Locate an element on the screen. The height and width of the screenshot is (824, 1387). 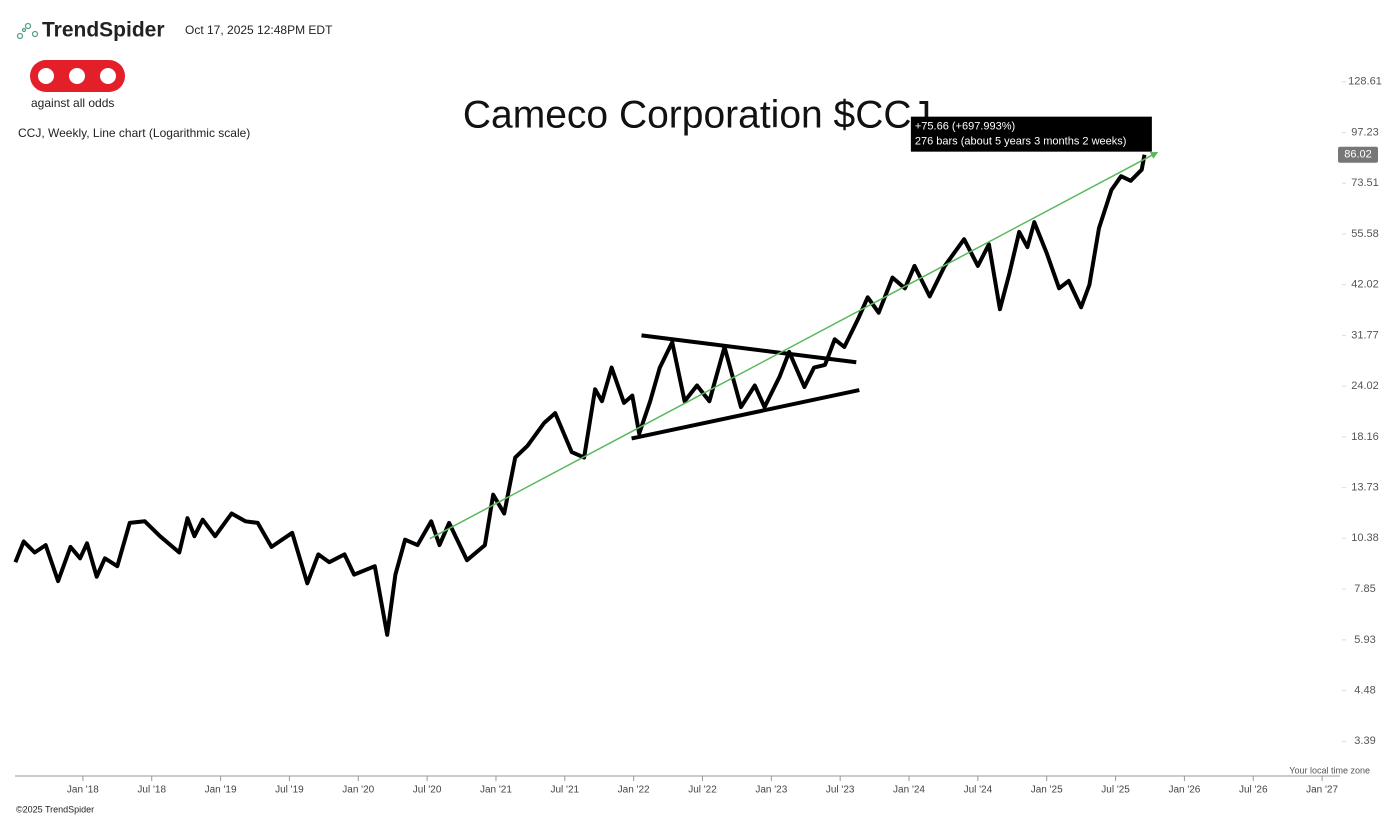
y-tick-label: 73.51 is located at coordinates (1365, 183).